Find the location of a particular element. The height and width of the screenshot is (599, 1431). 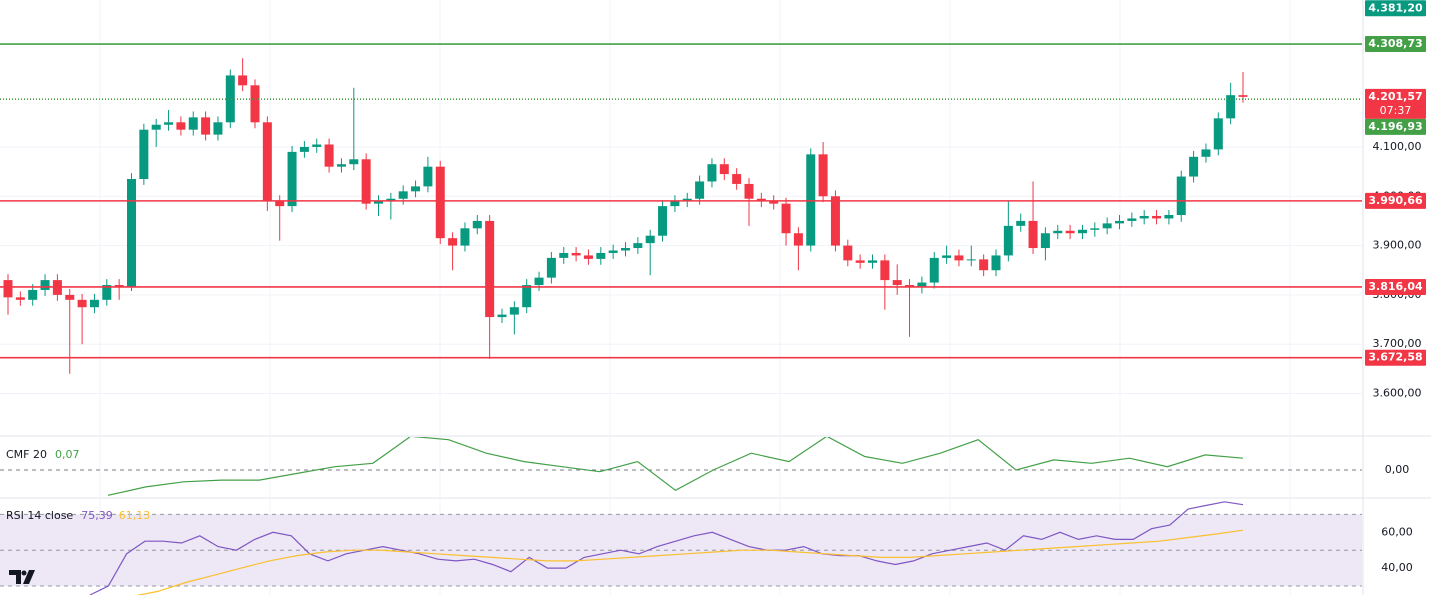

logo is located at coordinates (22, 577).